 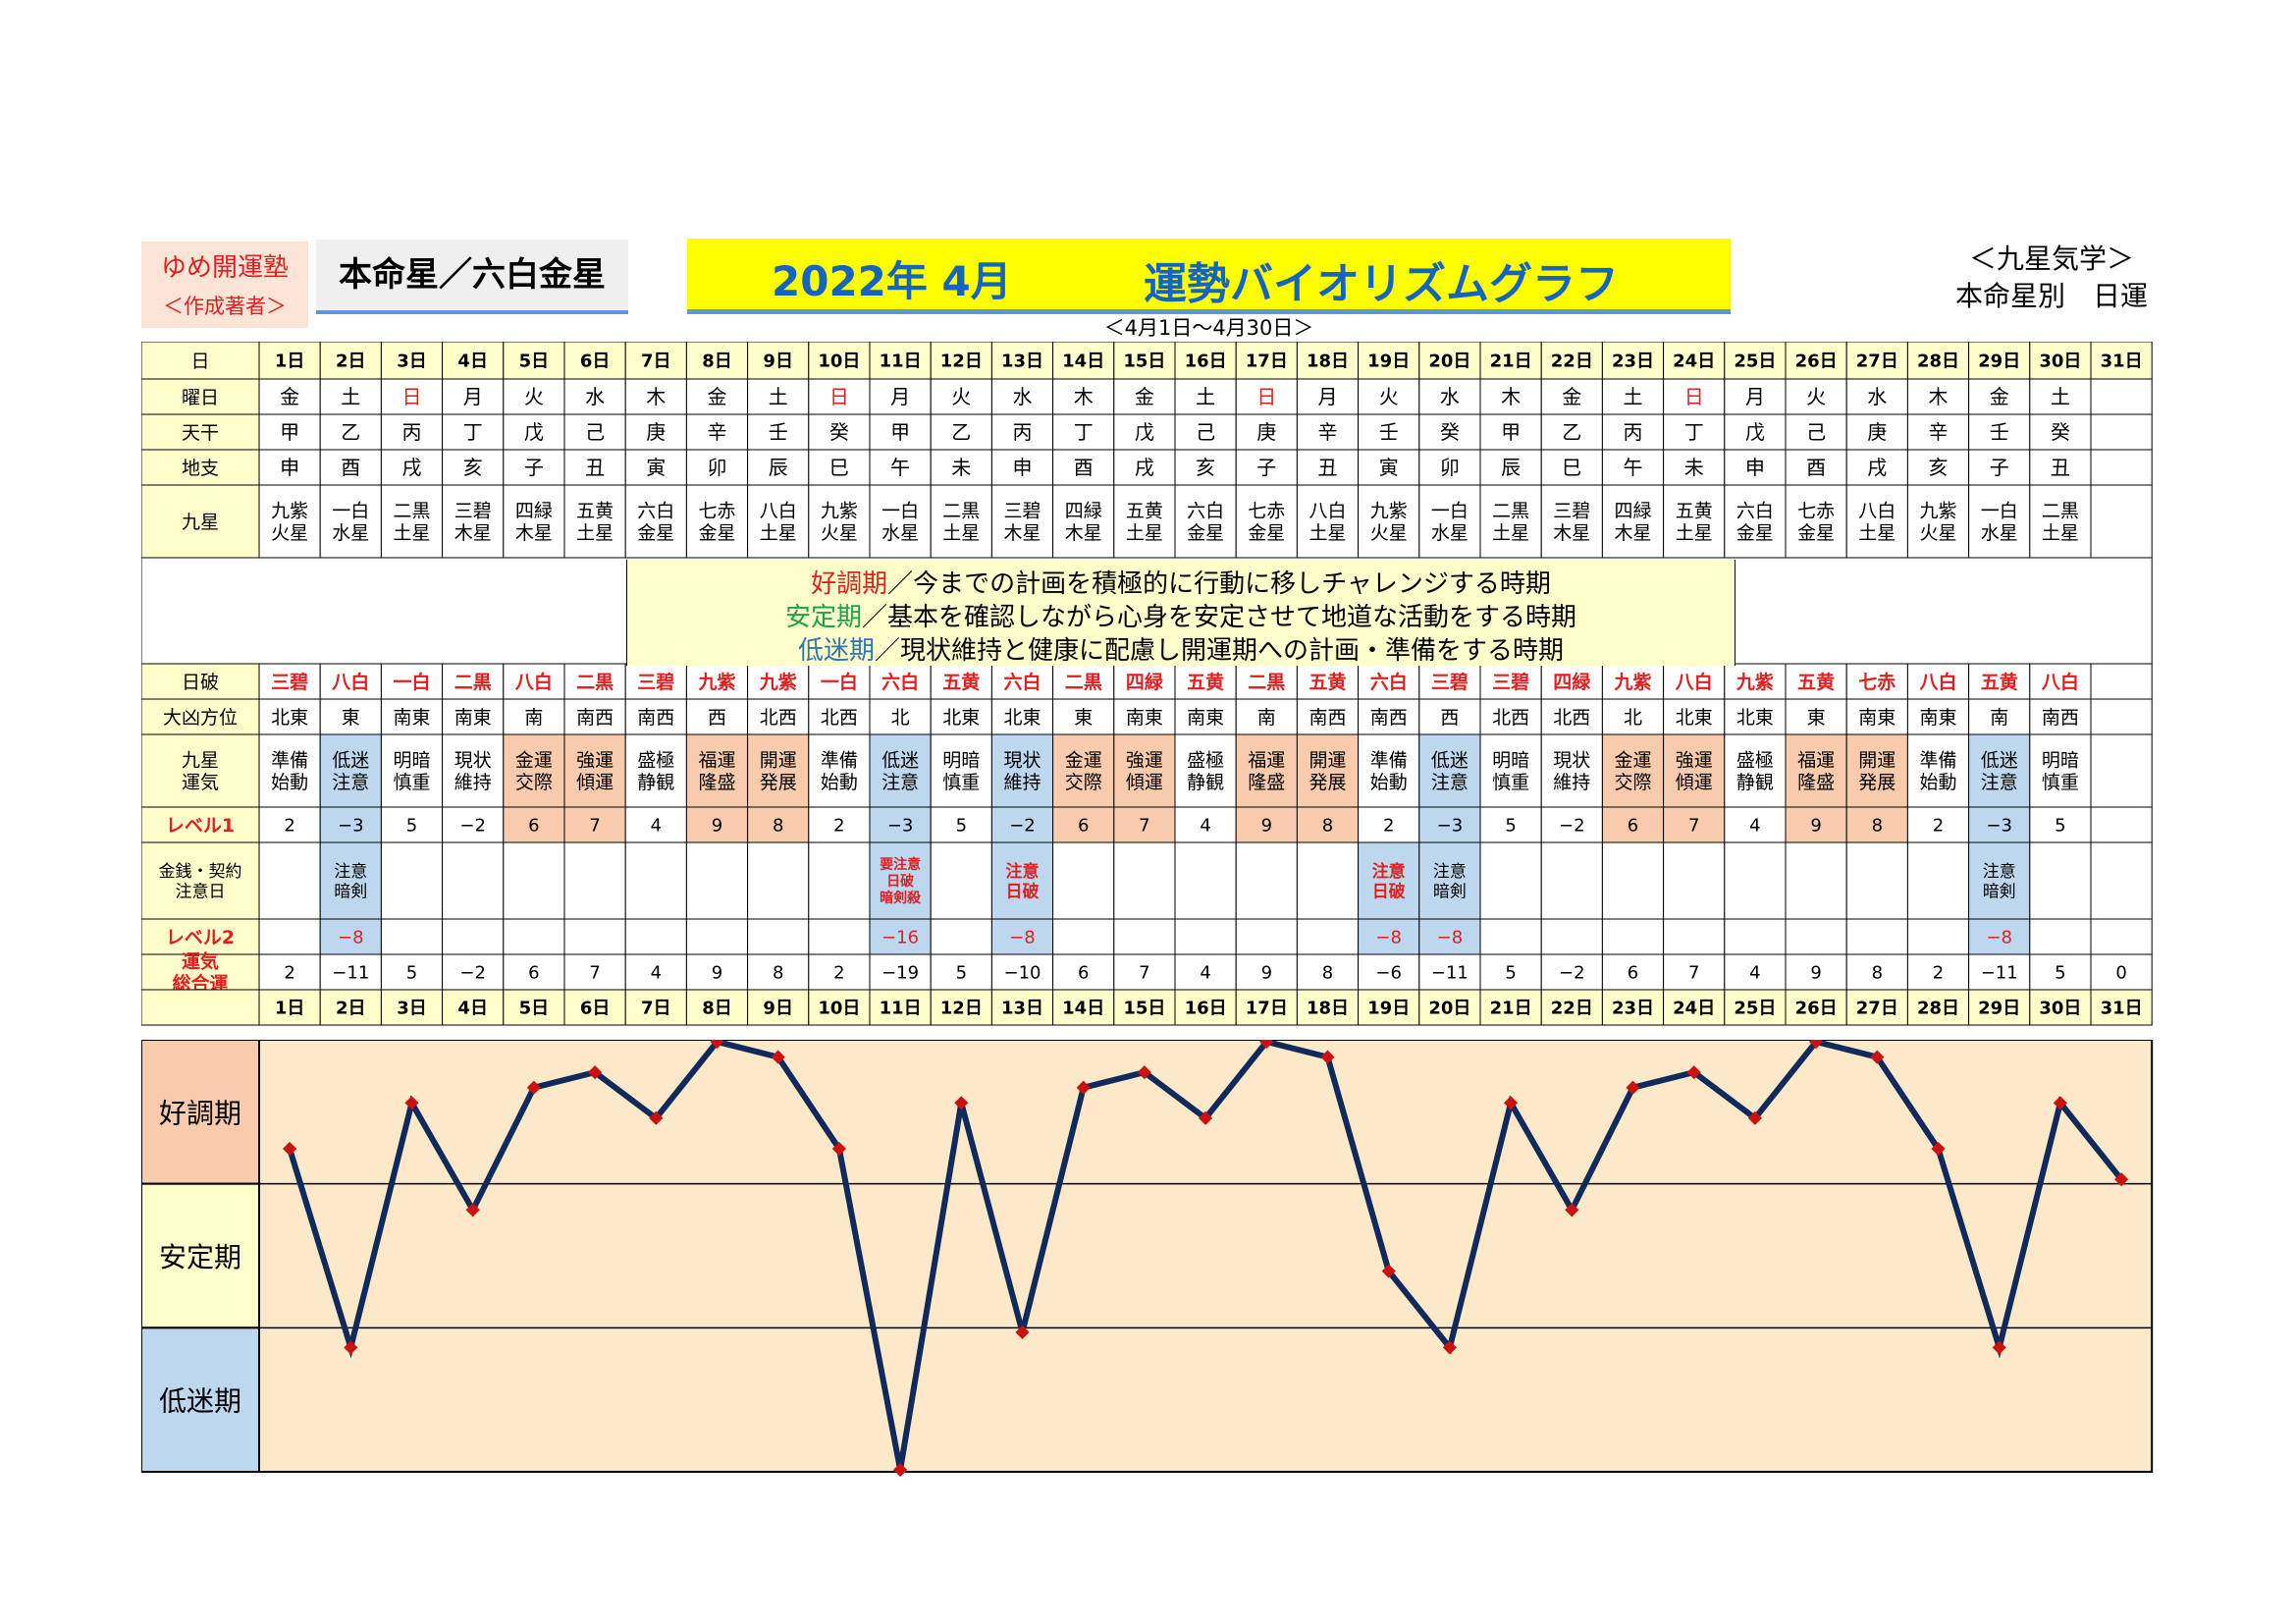 What do you see at coordinates (1328, 972) in the screenshot?
I see `table-value-sogo: 8` at bounding box center [1328, 972].